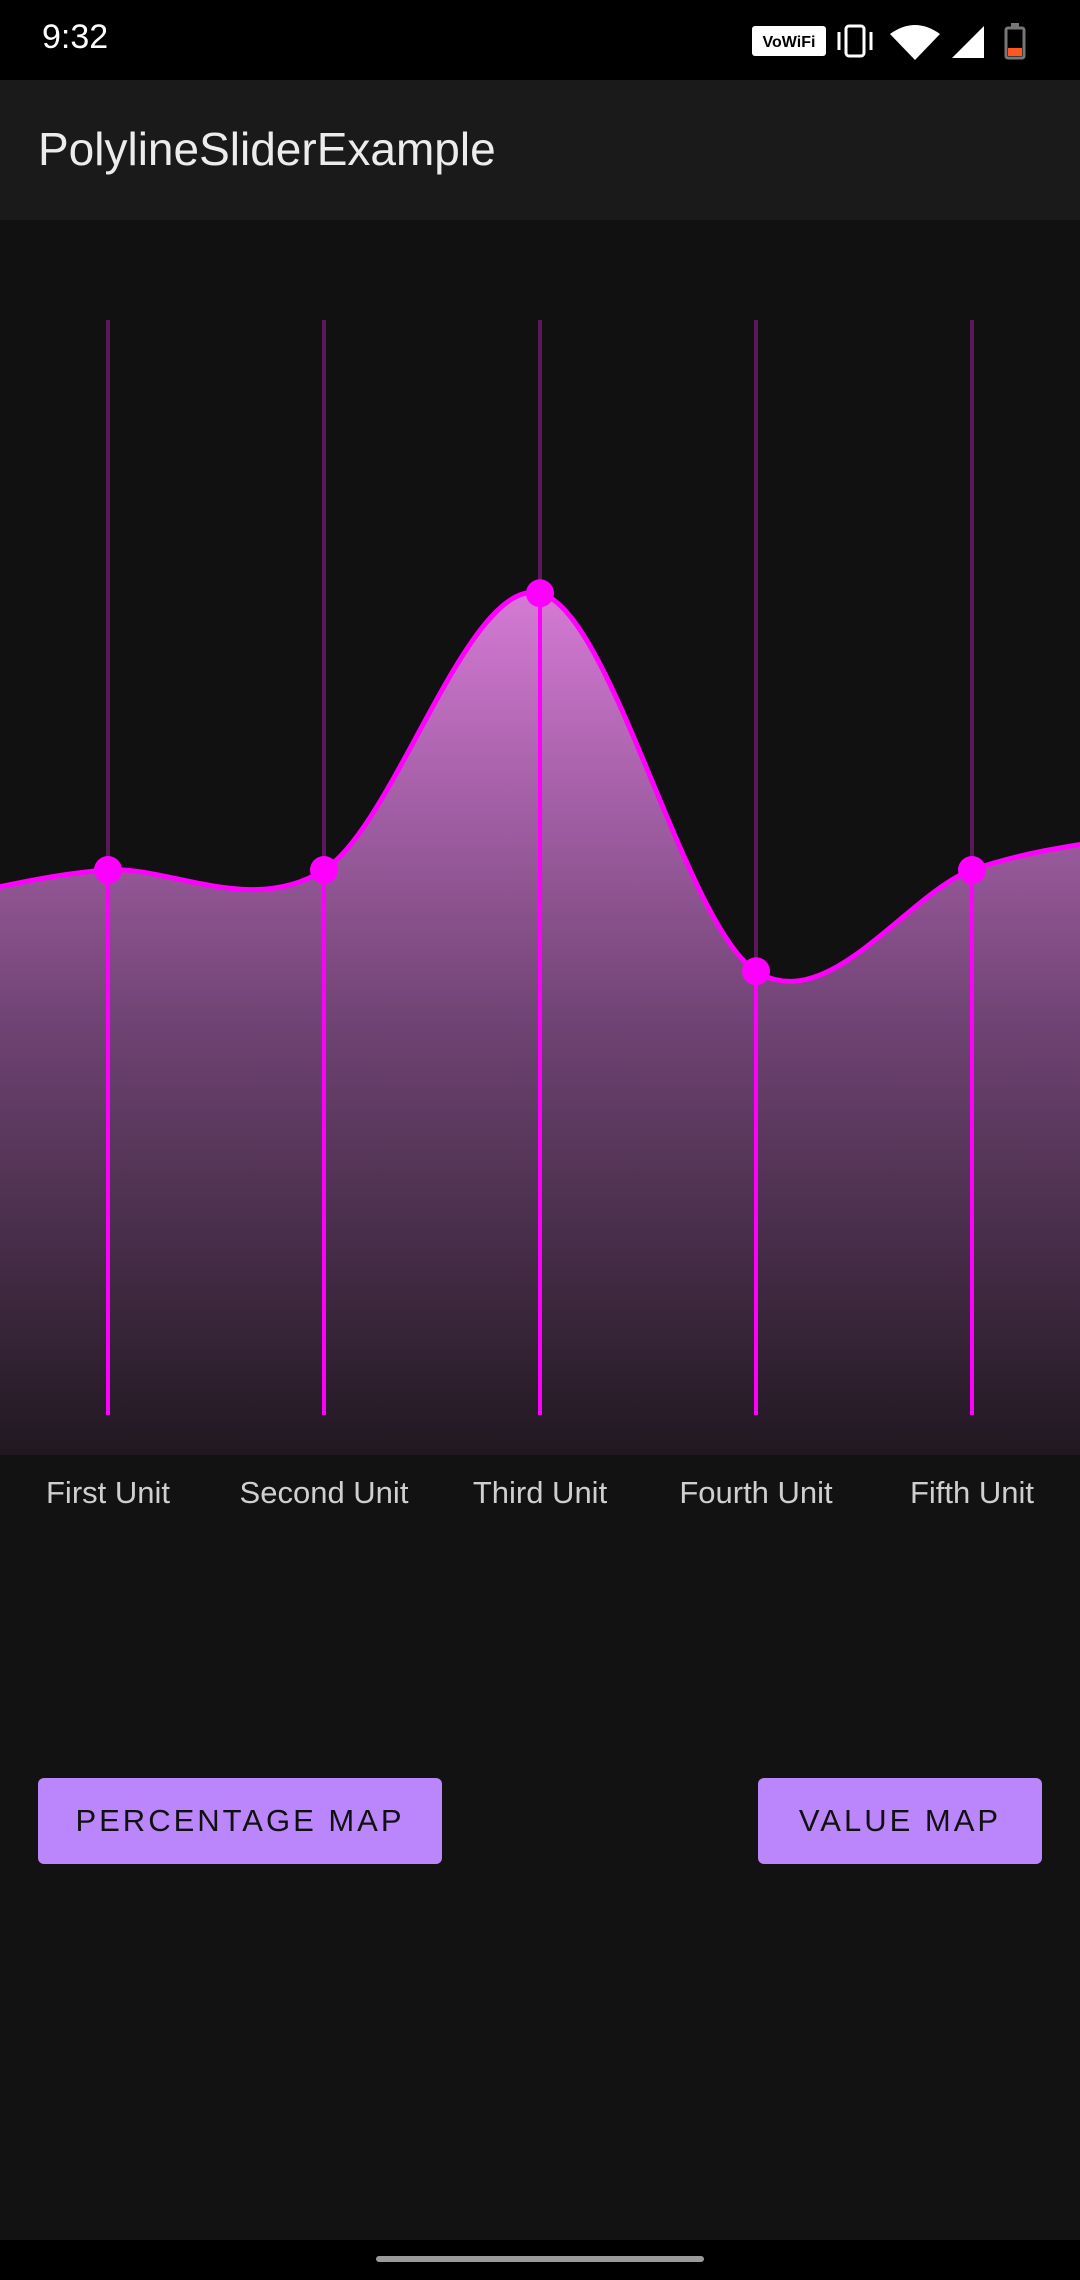 The width and height of the screenshot is (1080, 2280). Describe the element at coordinates (540, 40) in the screenshot. I see `status-bar: 9:32 VoWiFi` at that location.